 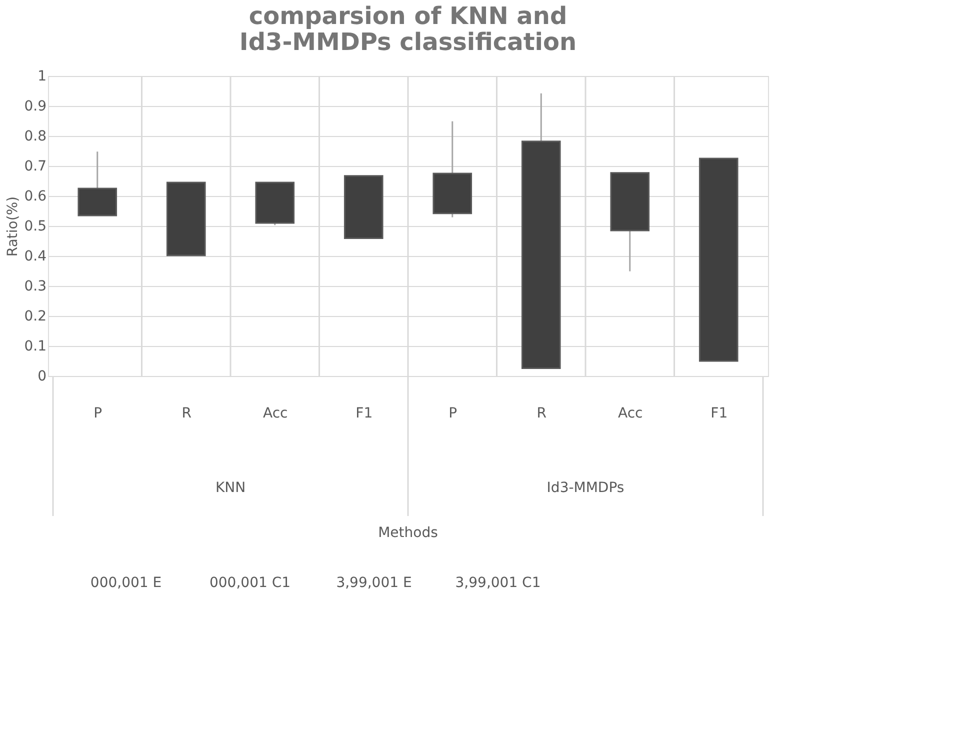 What do you see at coordinates (13, 226) in the screenshot?
I see `y-axis-title: Ratio(%)` at bounding box center [13, 226].